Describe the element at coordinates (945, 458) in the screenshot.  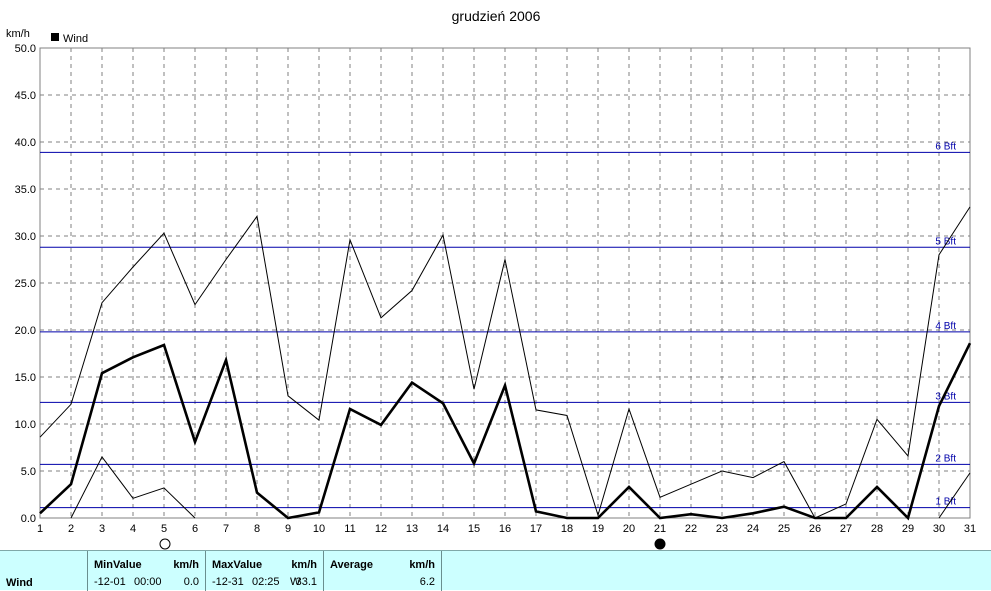
I see `beaufort-label: 2 Bft` at that location.